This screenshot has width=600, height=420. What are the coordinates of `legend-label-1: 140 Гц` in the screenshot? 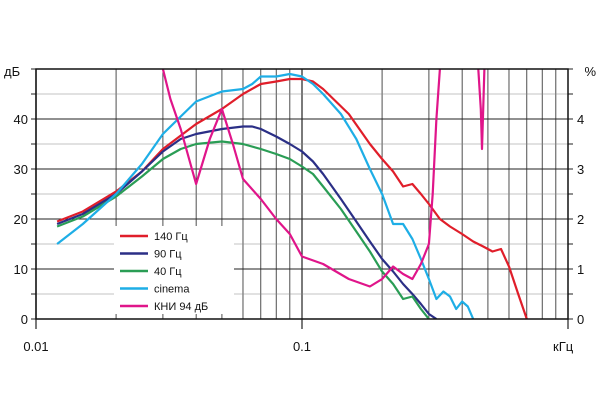 It's located at (171, 237).